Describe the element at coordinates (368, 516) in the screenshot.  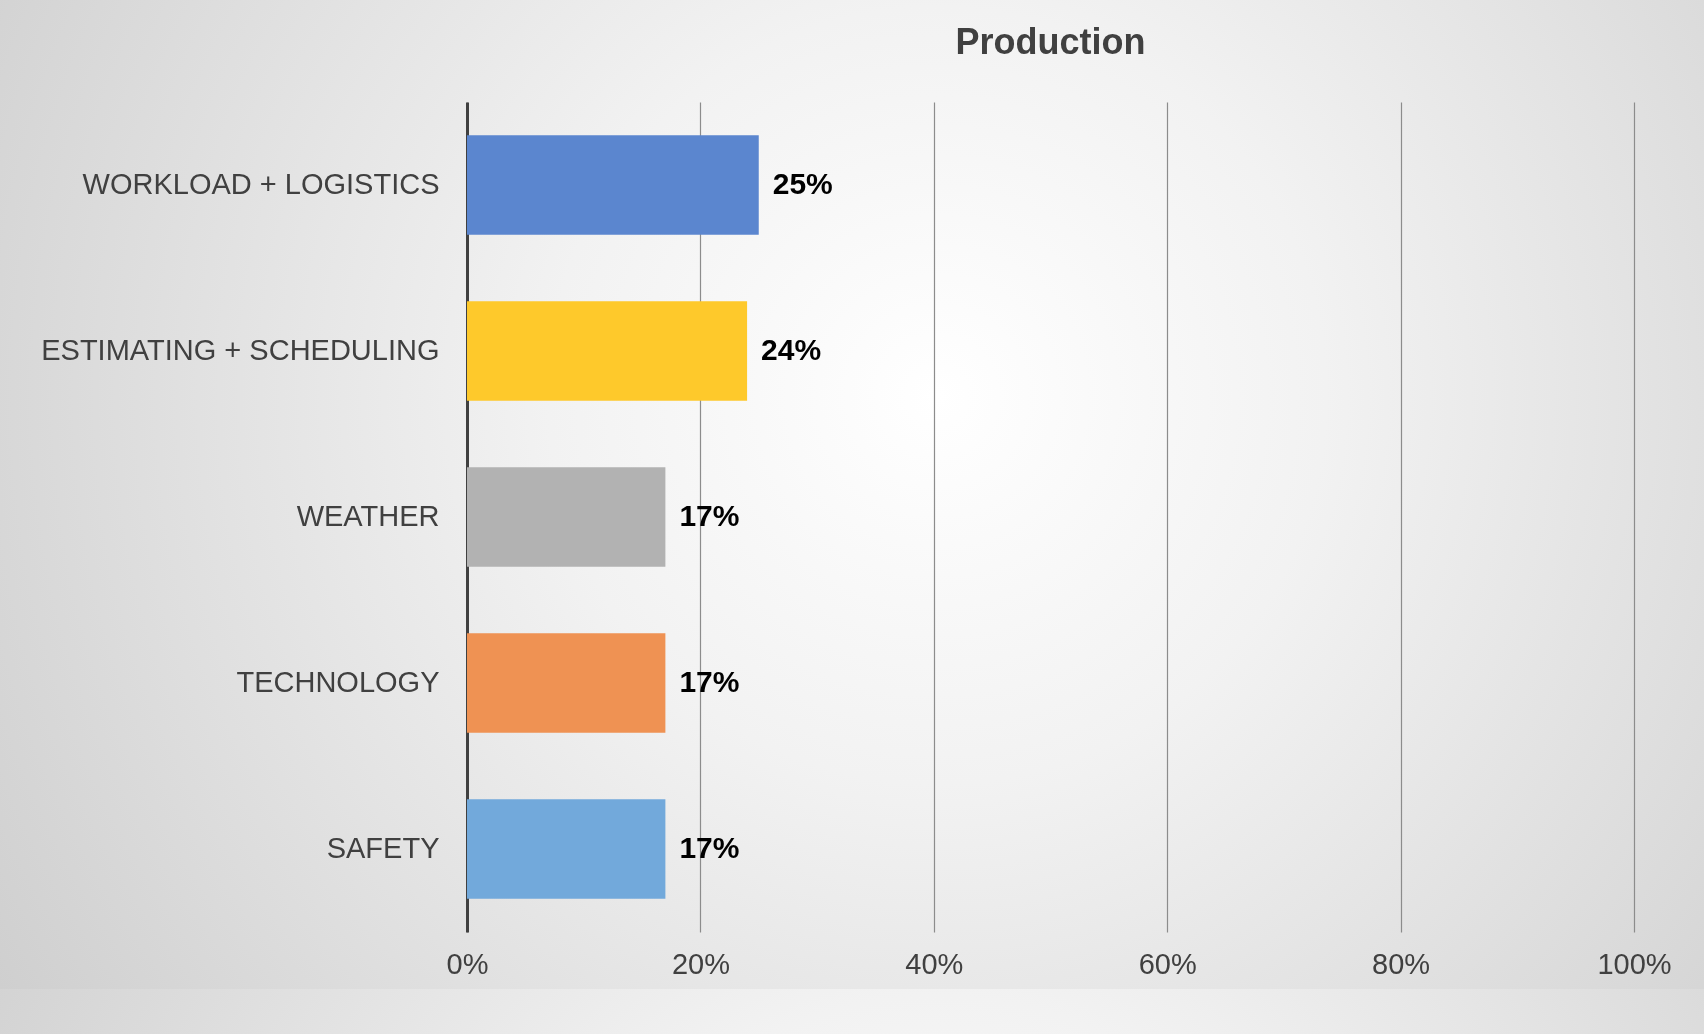
I see `y-tick-label: WEATHER` at that location.